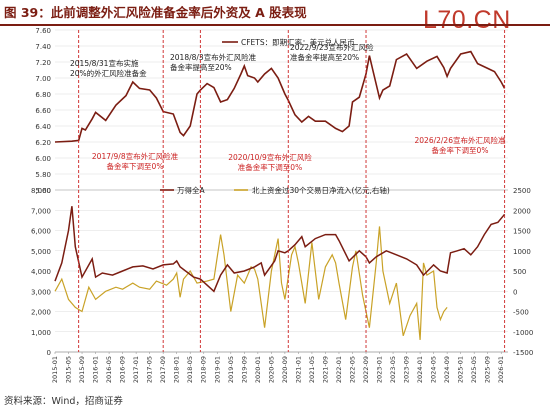 The width and height of the screenshot is (550, 411). I want to click on x-tick-label: 2024-09, so click(447, 369).